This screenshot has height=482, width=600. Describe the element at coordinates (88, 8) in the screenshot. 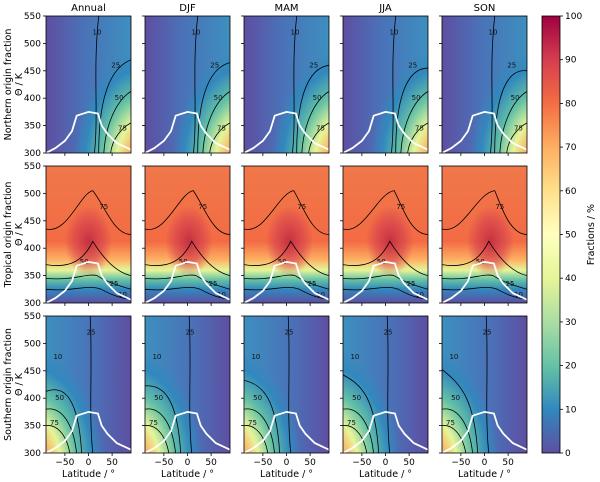

I see `season-title-annual: Annual` at that location.